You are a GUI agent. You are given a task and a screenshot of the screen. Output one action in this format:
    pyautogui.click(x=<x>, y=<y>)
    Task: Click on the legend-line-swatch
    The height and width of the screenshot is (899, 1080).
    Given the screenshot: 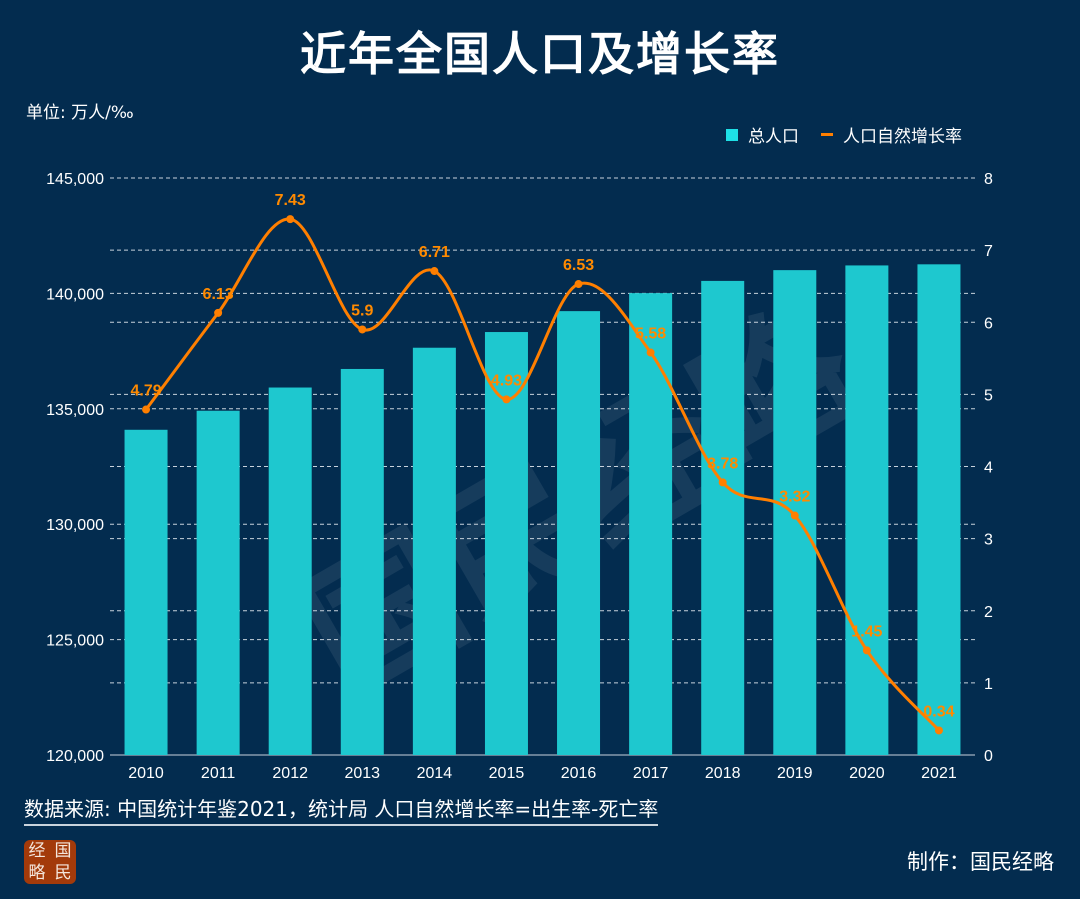 What is the action you would take?
    pyautogui.click(x=827, y=134)
    